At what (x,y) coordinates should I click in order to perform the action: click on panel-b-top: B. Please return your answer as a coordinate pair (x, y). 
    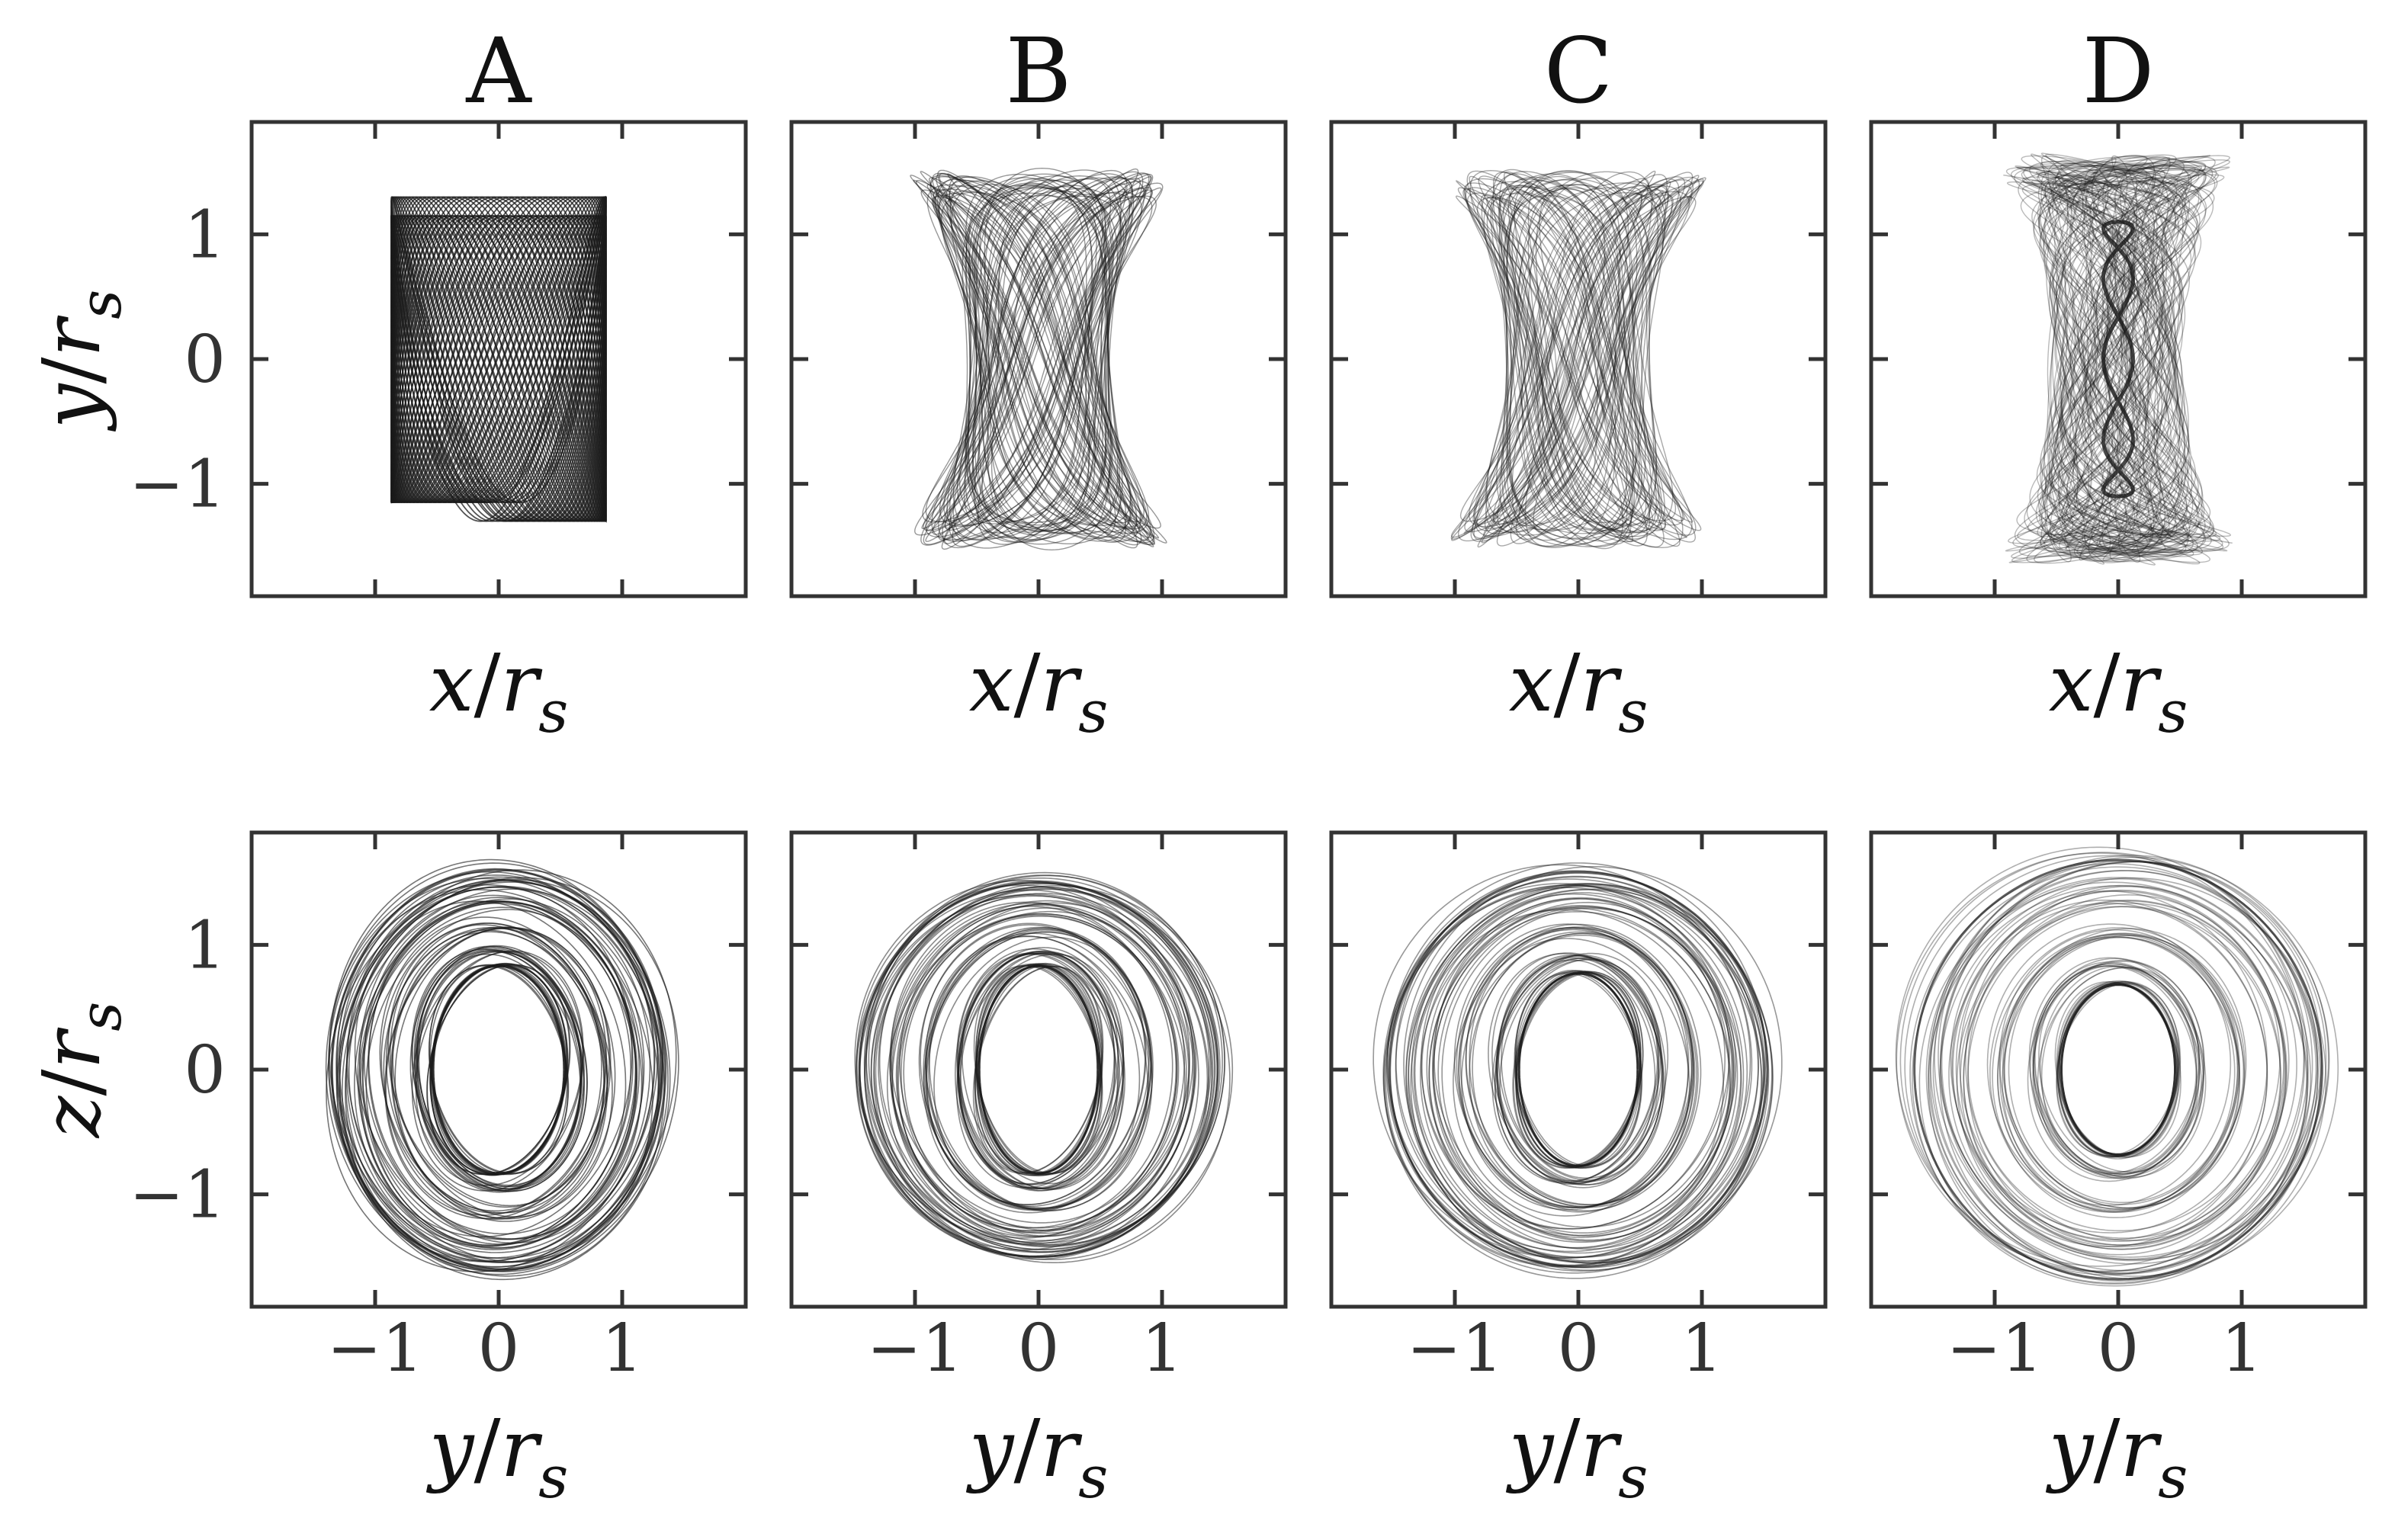
    Looking at the image, I should click on (1038, 308).